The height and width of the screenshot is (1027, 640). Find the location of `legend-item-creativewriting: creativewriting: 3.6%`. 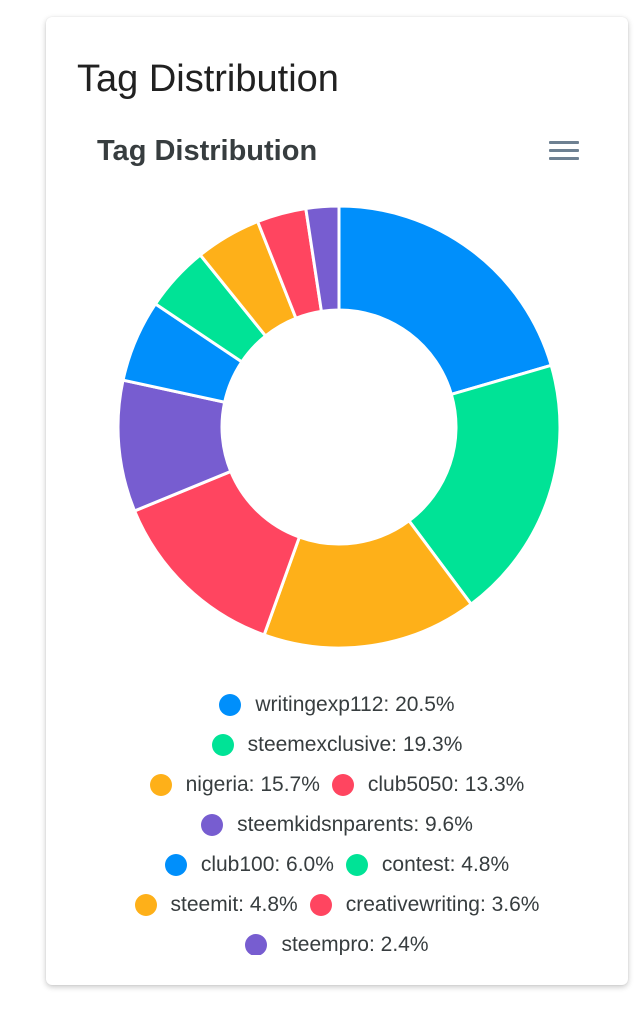

legend-item-creativewriting: creativewriting: 3.6% is located at coordinates (424, 905).